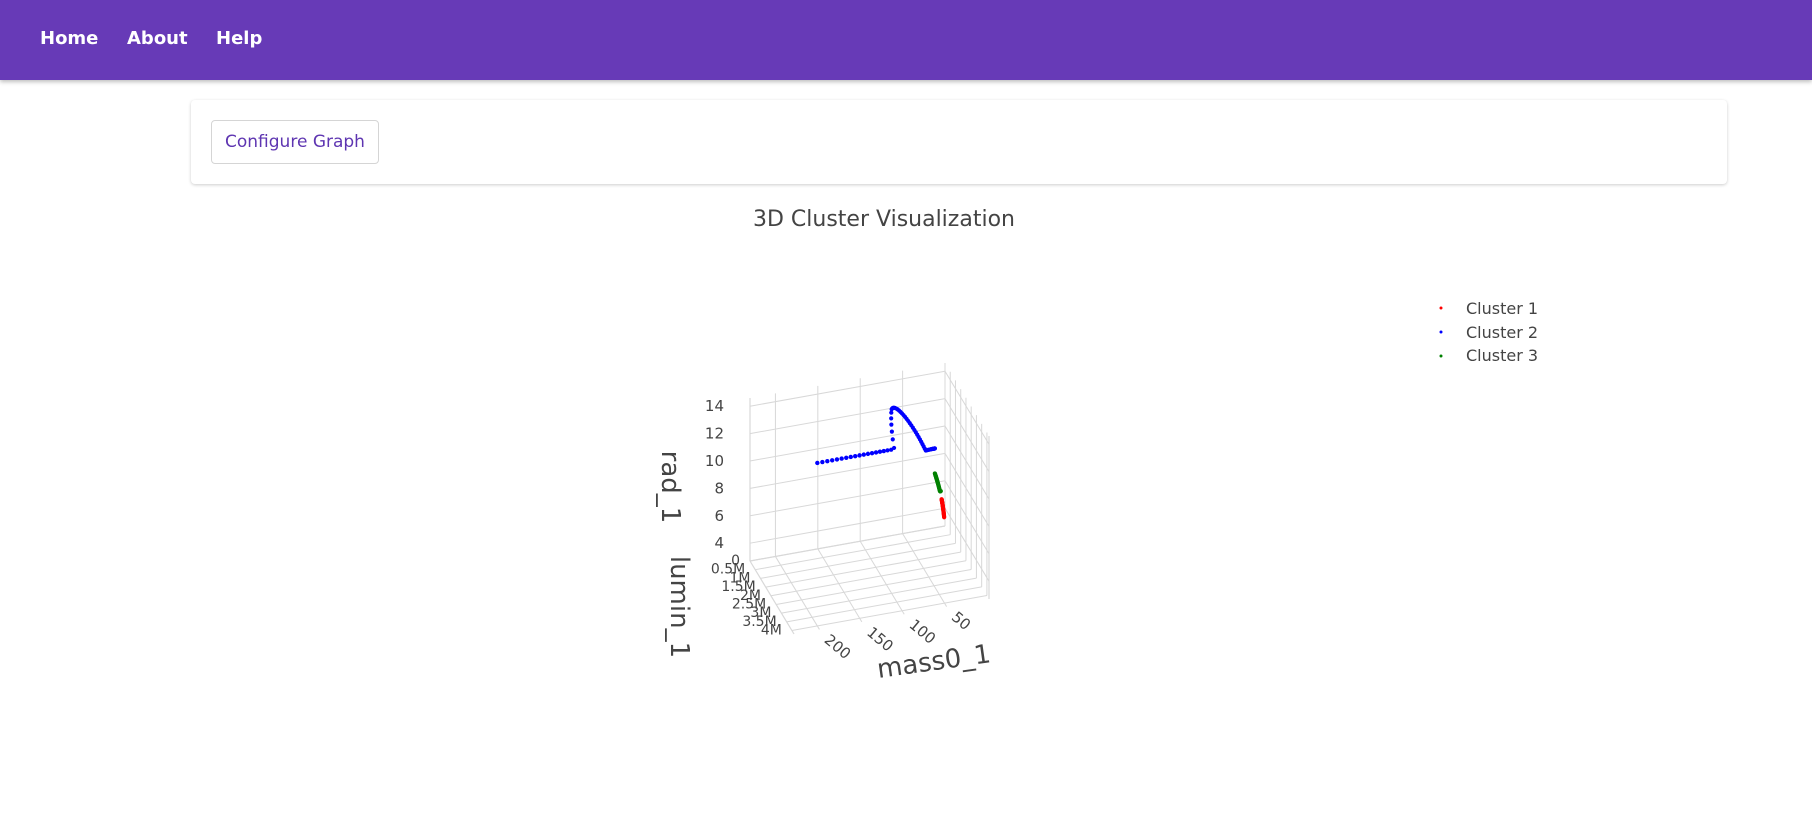 The height and width of the screenshot is (831, 1812). I want to click on y-tick-label: 0.5M, so click(728, 570).